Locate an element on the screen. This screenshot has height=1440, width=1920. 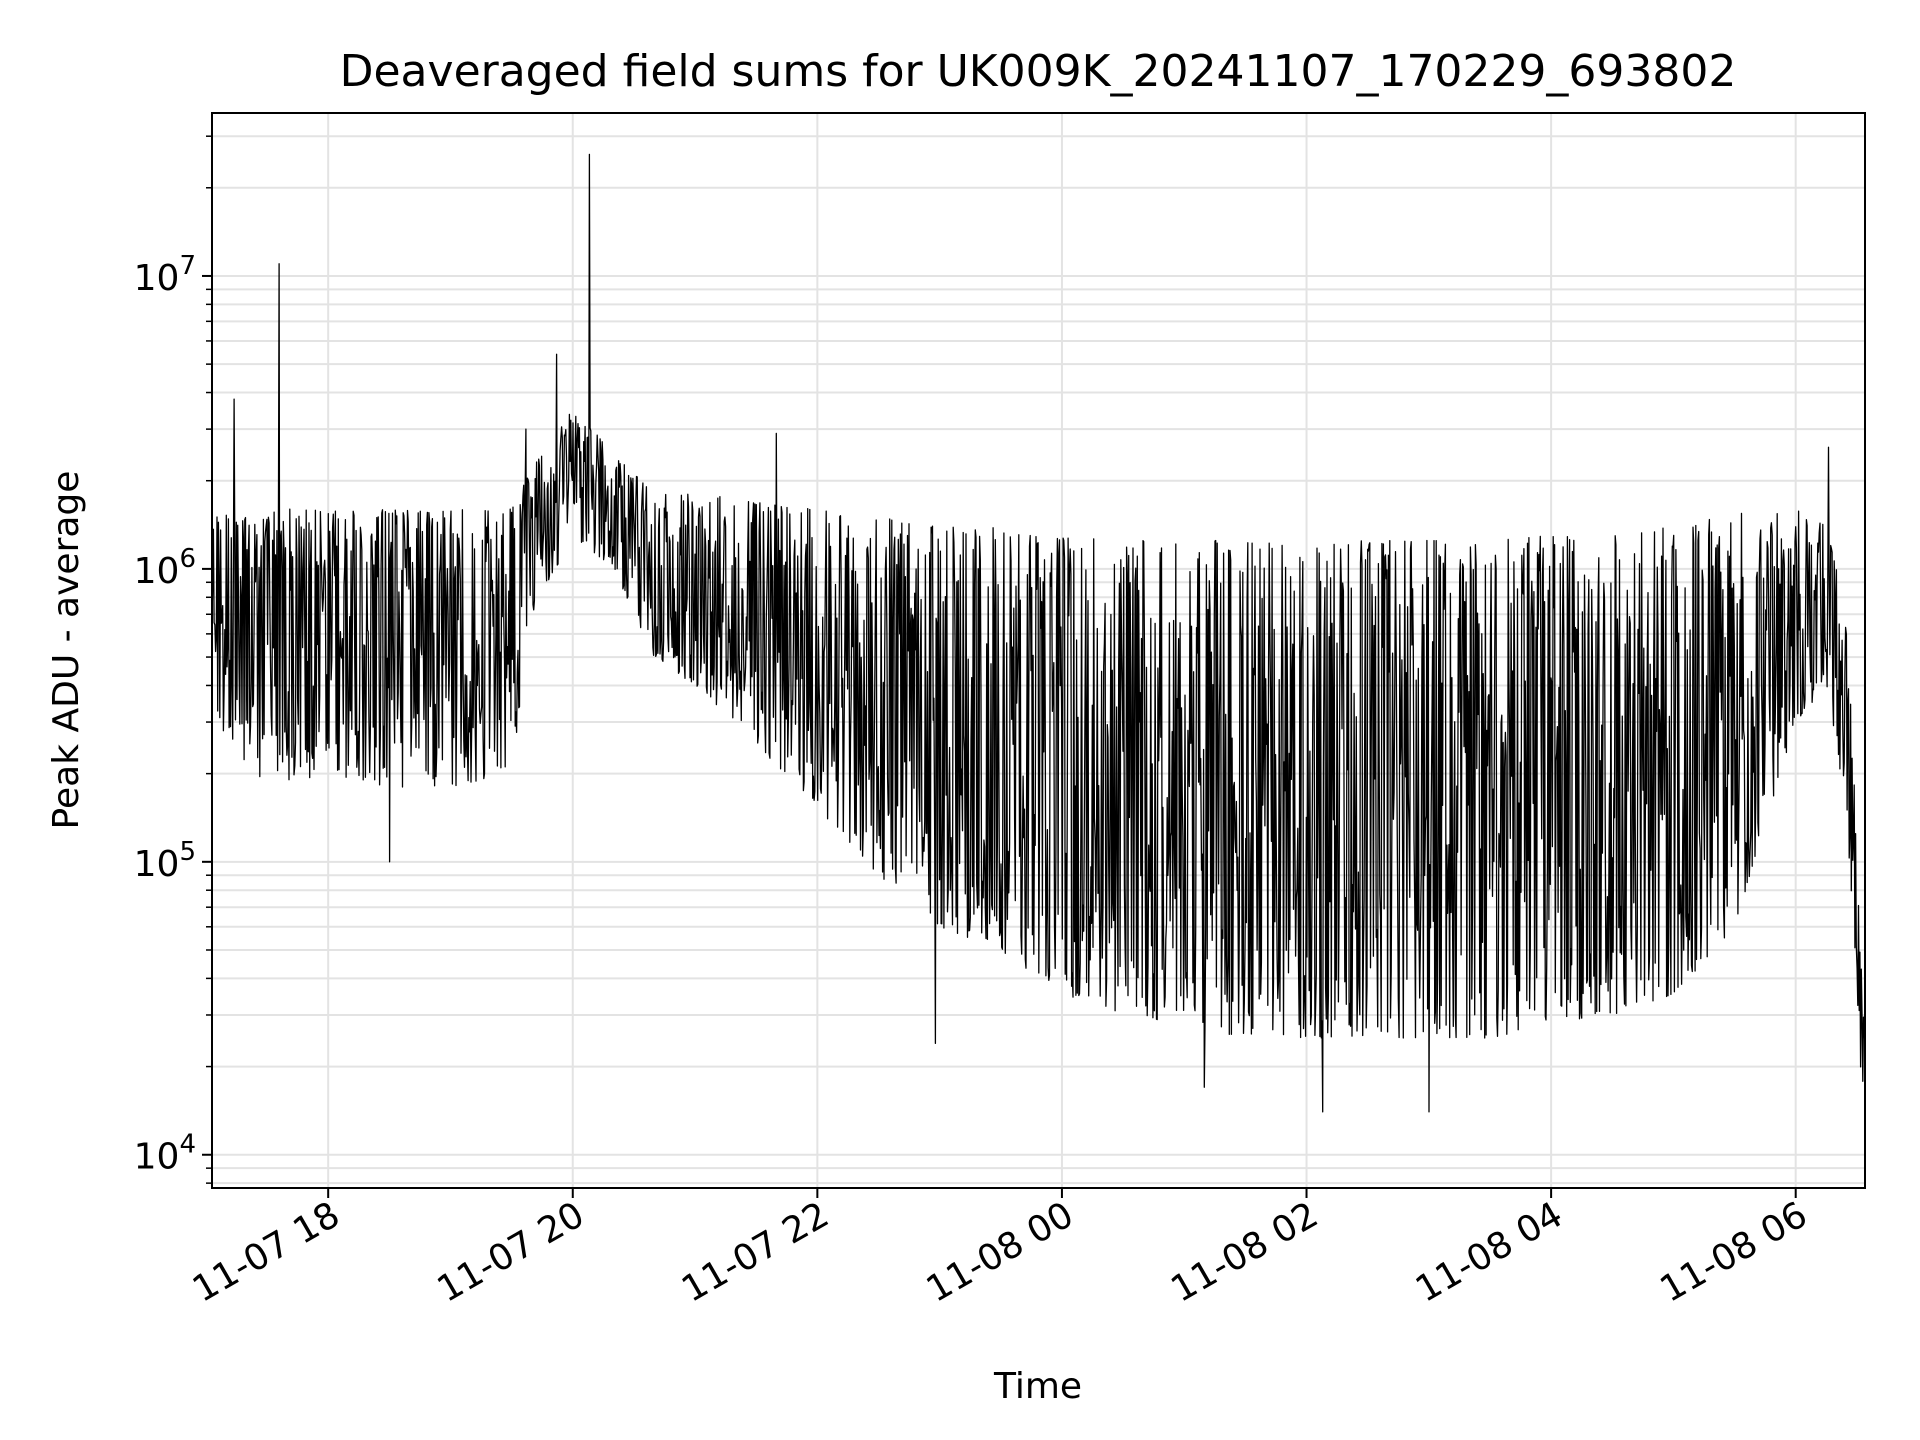
y-tick-label: 10⁵ is located at coordinates (165, 861).